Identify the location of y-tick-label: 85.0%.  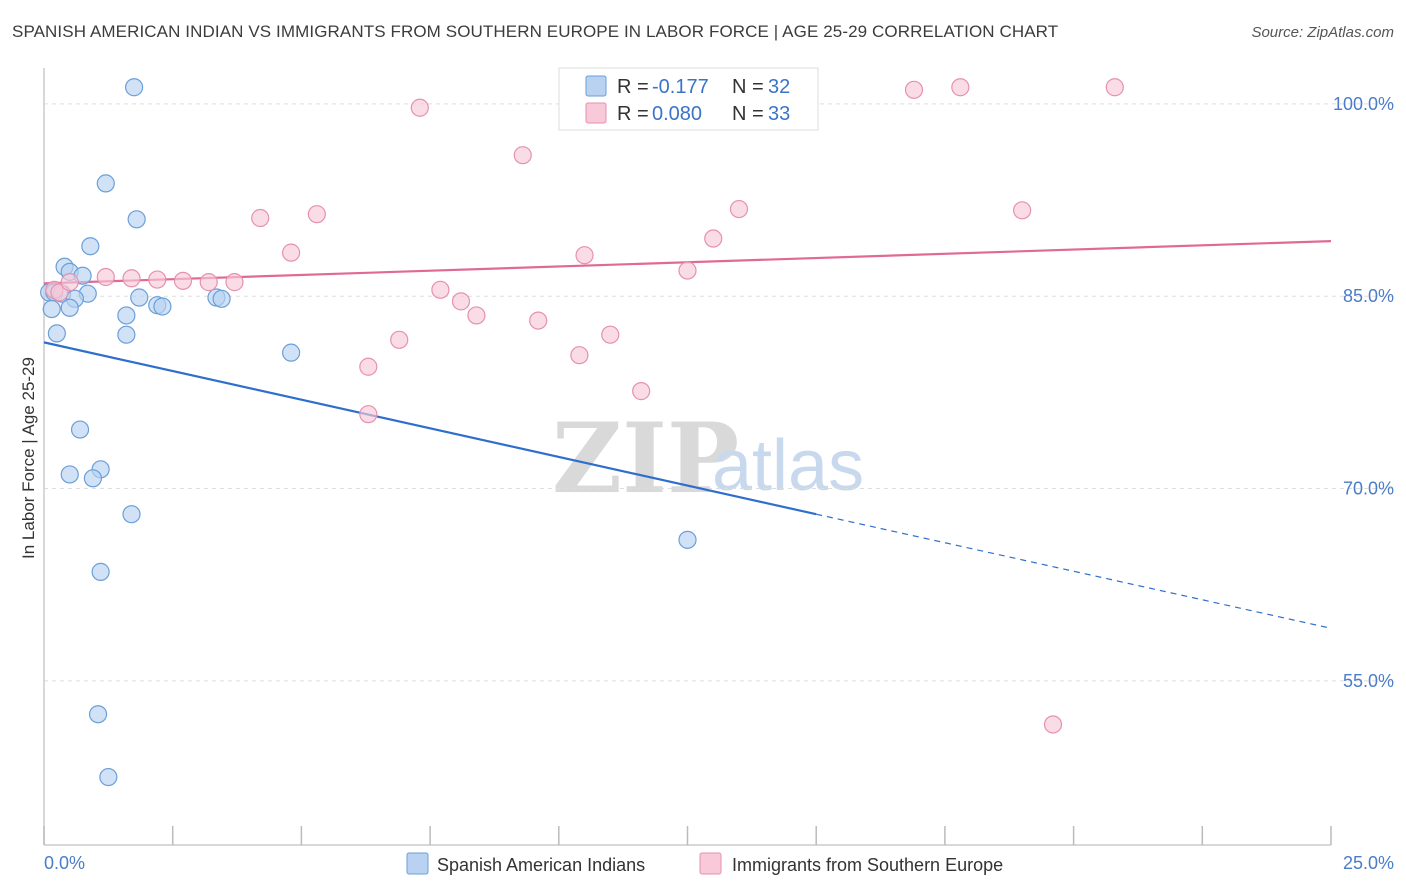
(1368, 296).